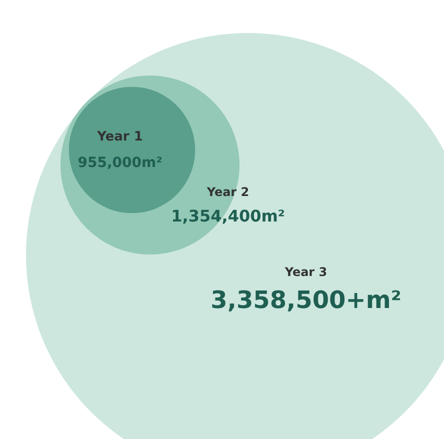  What do you see at coordinates (228, 192) in the screenshot?
I see `category-label: Year 2` at bounding box center [228, 192].